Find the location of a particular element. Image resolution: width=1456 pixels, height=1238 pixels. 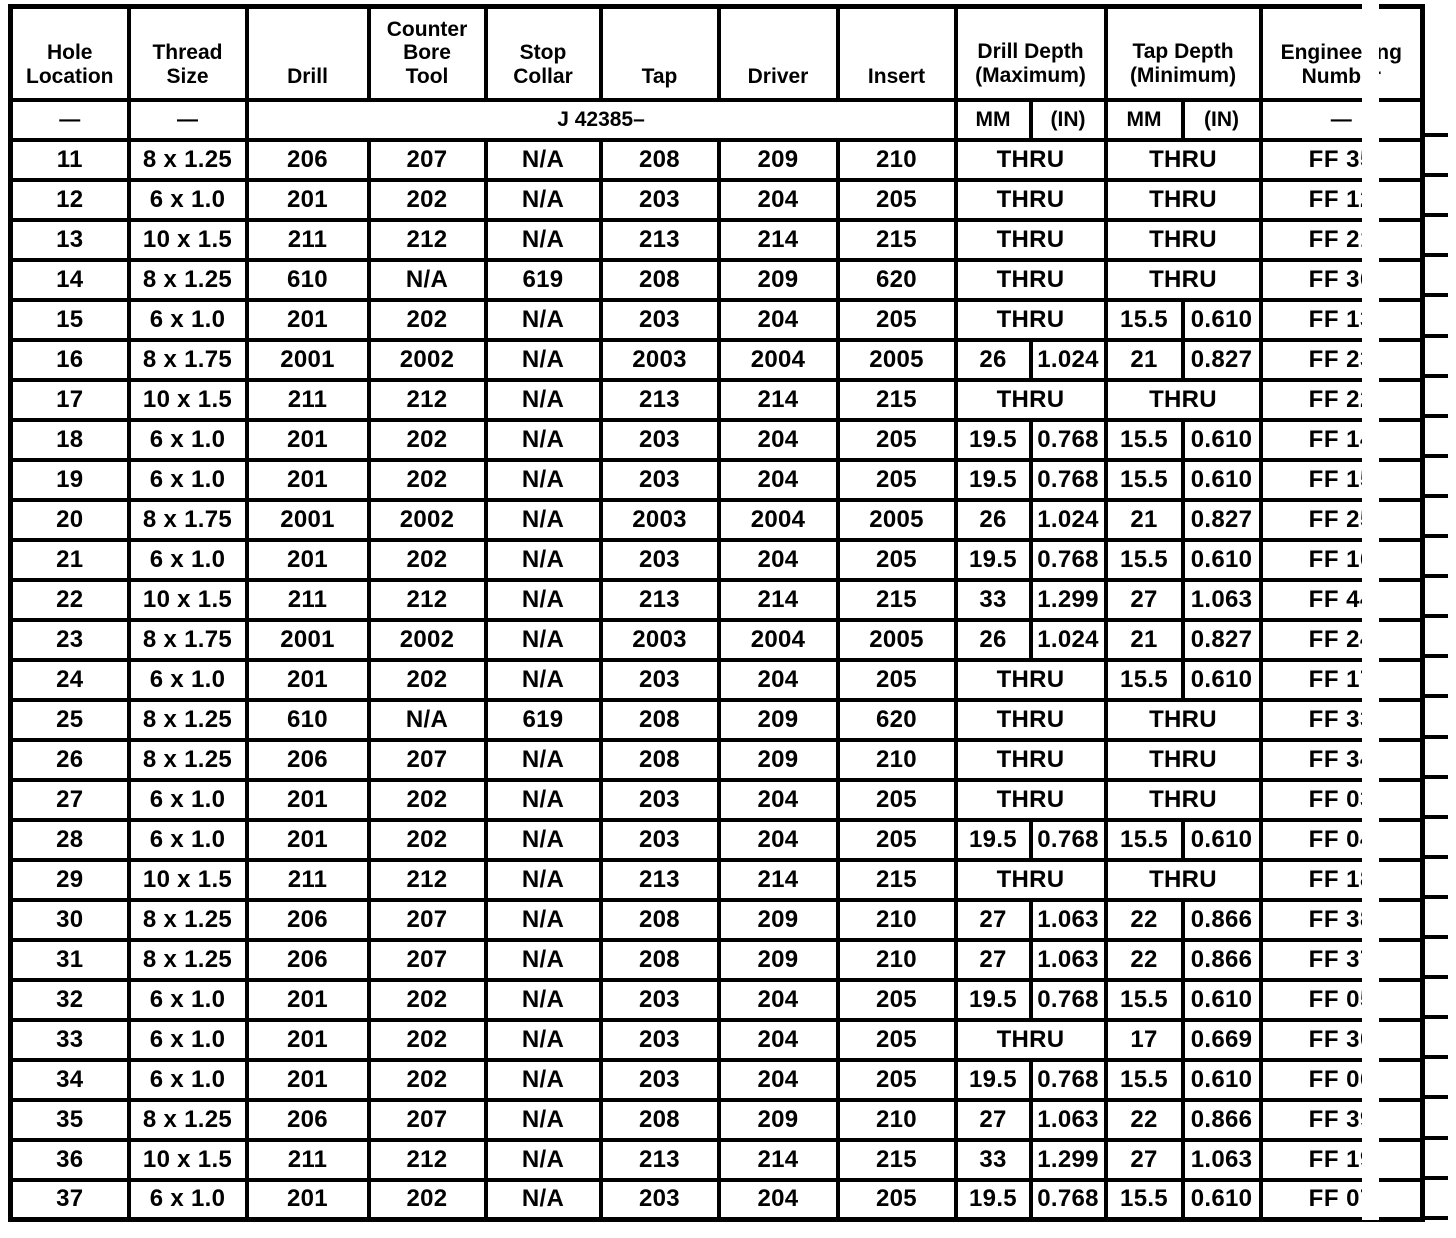

hole-location-cell: 31 is located at coordinates (69, 959).